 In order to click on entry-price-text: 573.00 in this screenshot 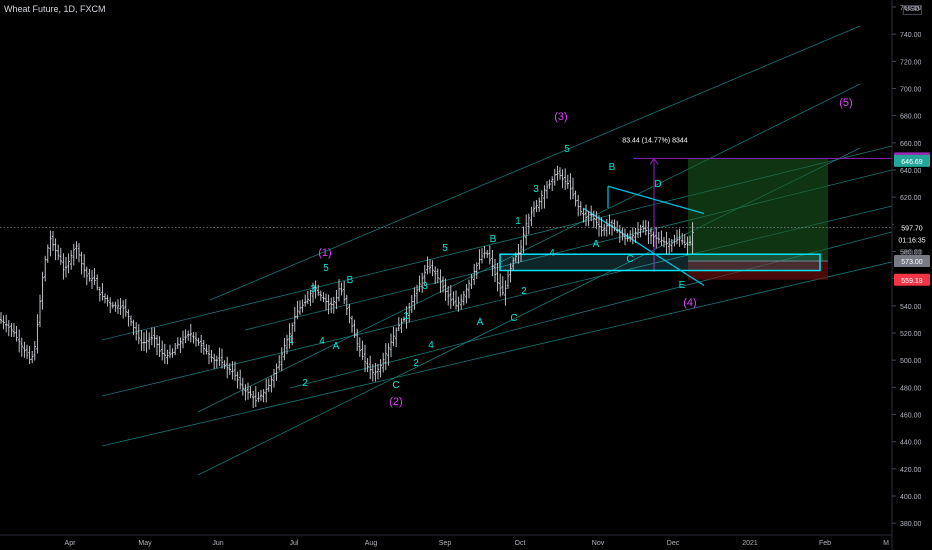, I will do `click(912, 262)`.